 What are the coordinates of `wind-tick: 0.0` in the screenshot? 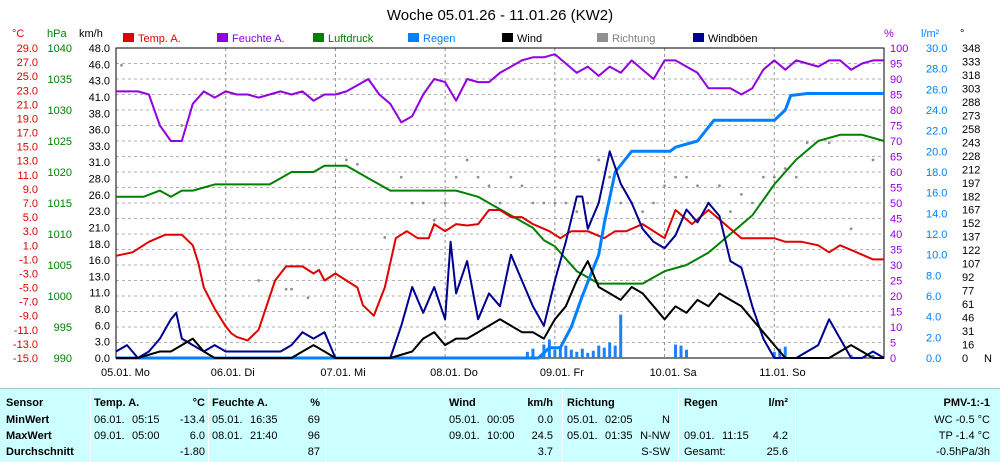 It's located at (102, 359).